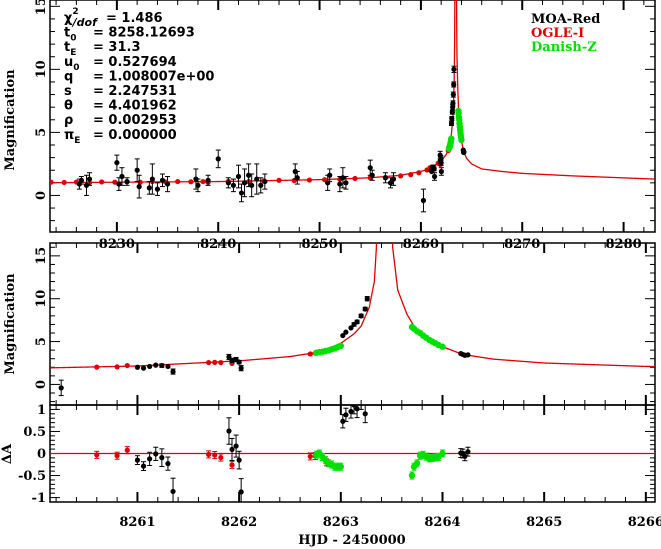 This screenshot has width=661, height=549. Describe the element at coordinates (41, 454) in the screenshot. I see `y-tick-label: 0` at that location.